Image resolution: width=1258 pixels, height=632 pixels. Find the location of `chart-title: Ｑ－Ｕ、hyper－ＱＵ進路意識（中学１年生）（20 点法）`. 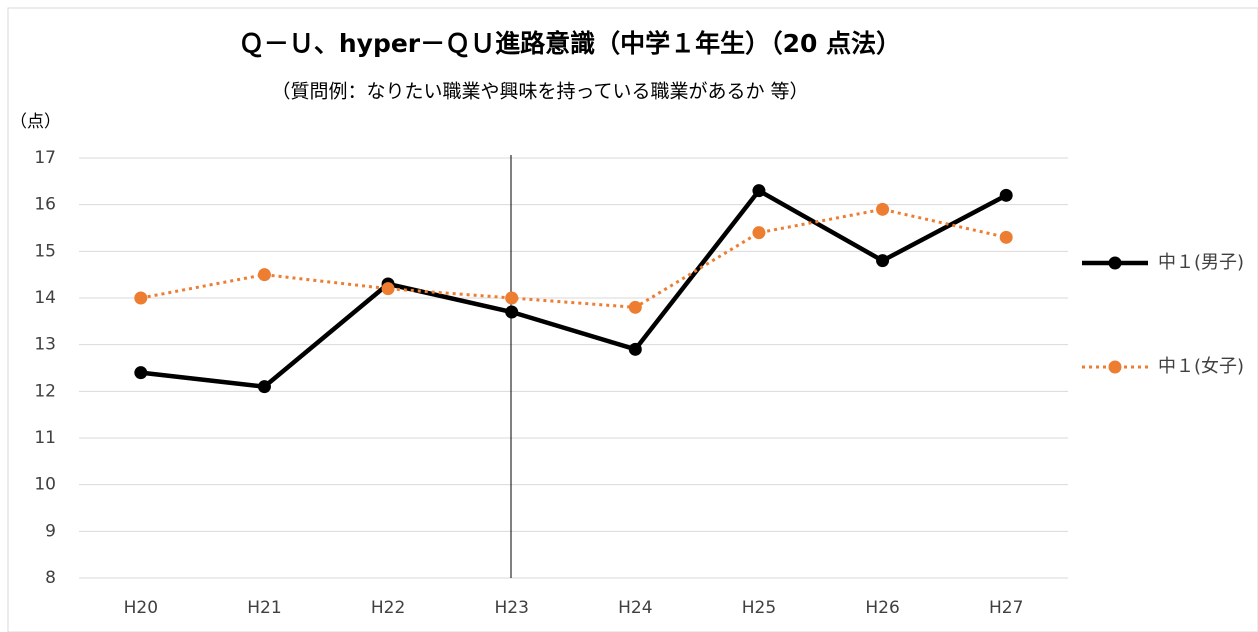

chart-title: Ｑ－Ｕ、hyper－ＱＵ進路意識（中学１年生）（20 点法） is located at coordinates (570, 43).